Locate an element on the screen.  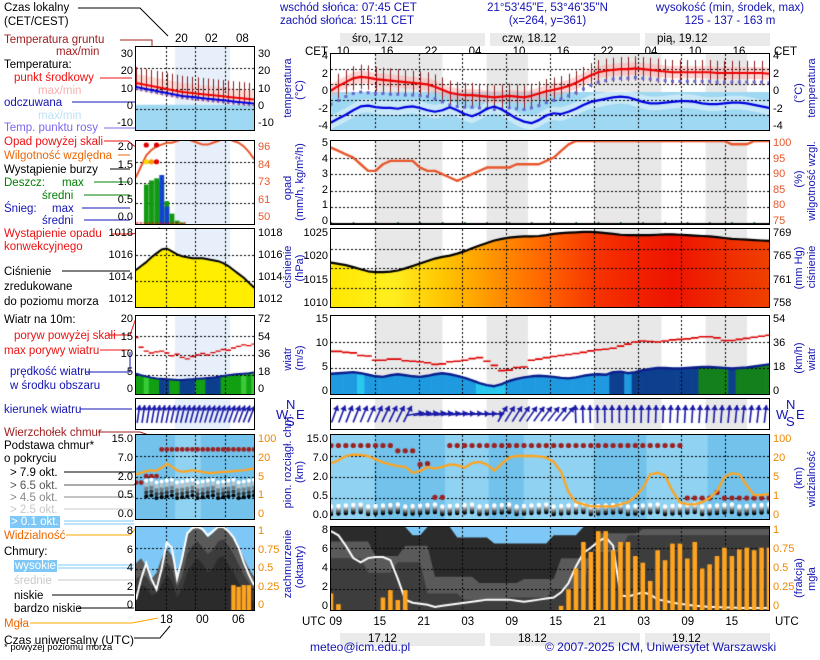
legend-wind-speed-2: w środku obszaru is located at coordinates (55, 386).